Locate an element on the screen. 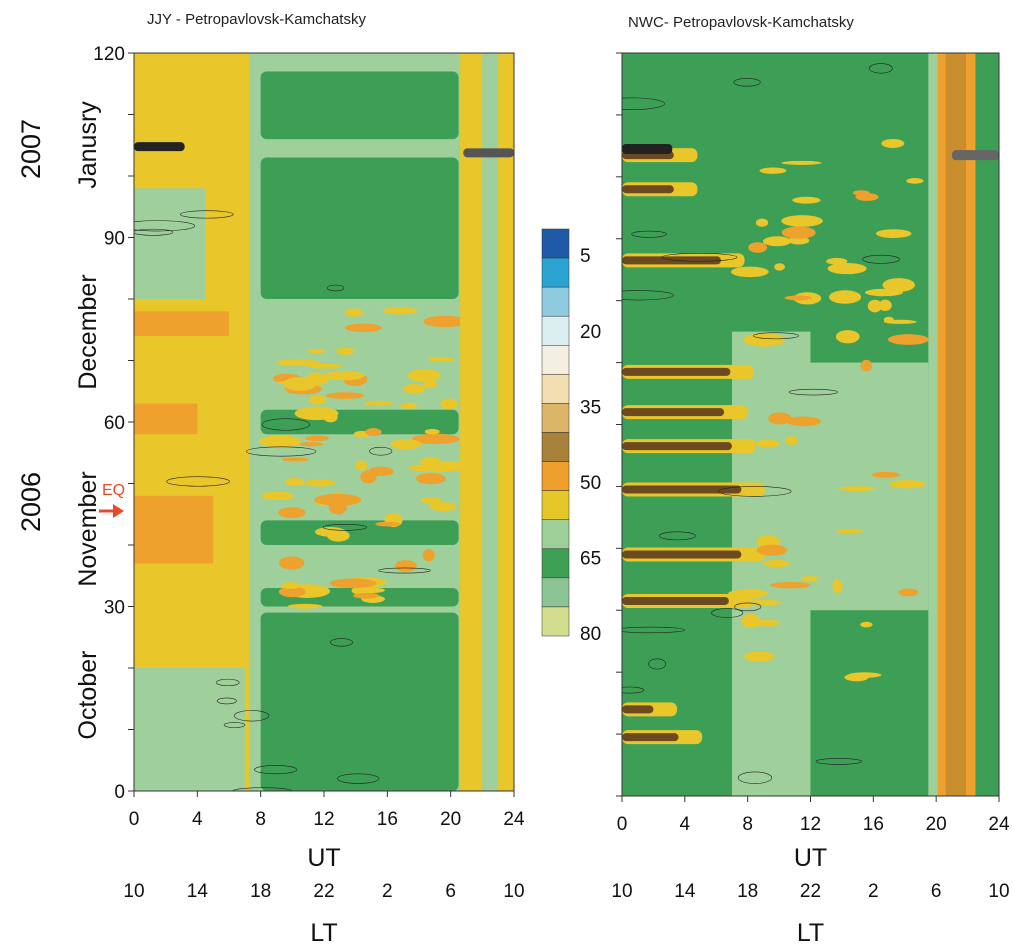 This screenshot has height=949, width=1013. region-dark-green is located at coordinates (359, 532).